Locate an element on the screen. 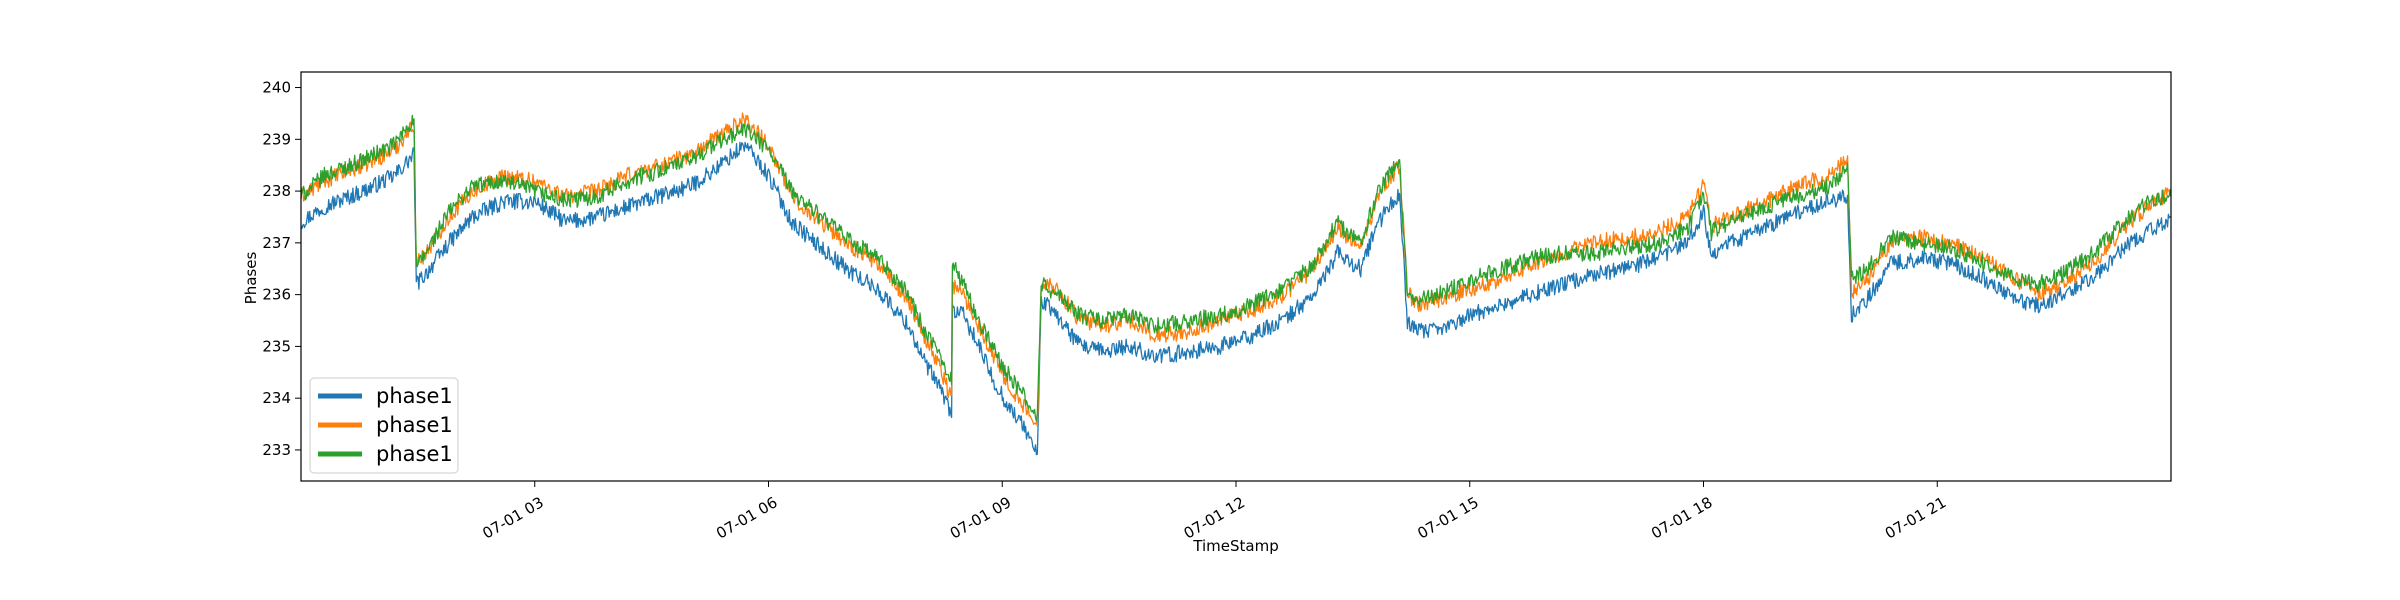 The height and width of the screenshot is (600, 2400). x-axis-label: TimeStamp is located at coordinates (1235, 546).